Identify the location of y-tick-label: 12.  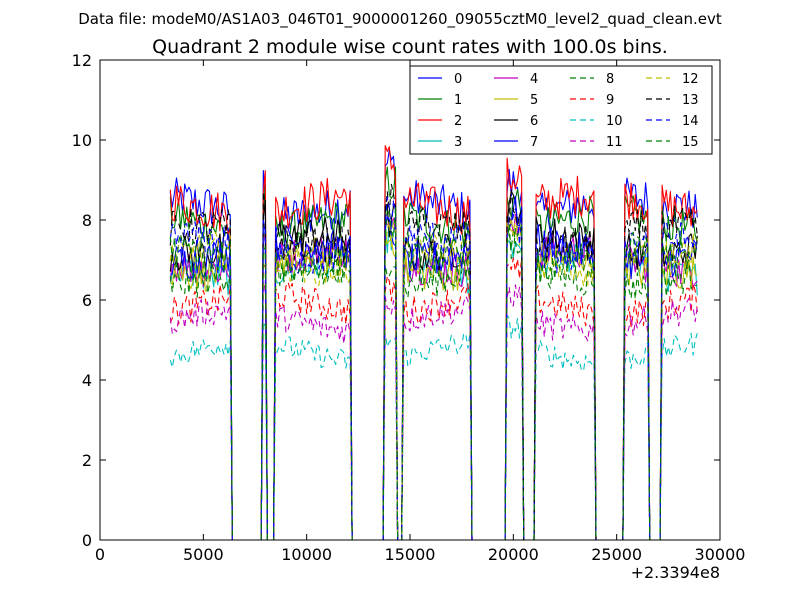
(82, 60).